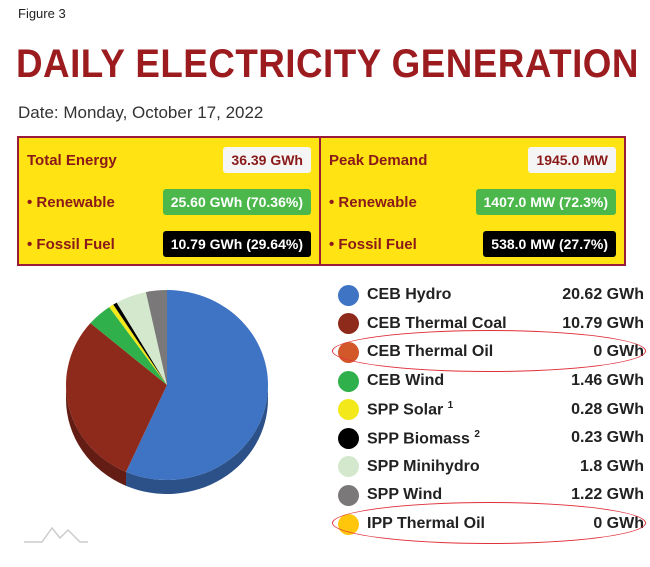 This screenshot has height=567, width=650. I want to click on legend-label: SPP Solar 1, so click(410, 409).